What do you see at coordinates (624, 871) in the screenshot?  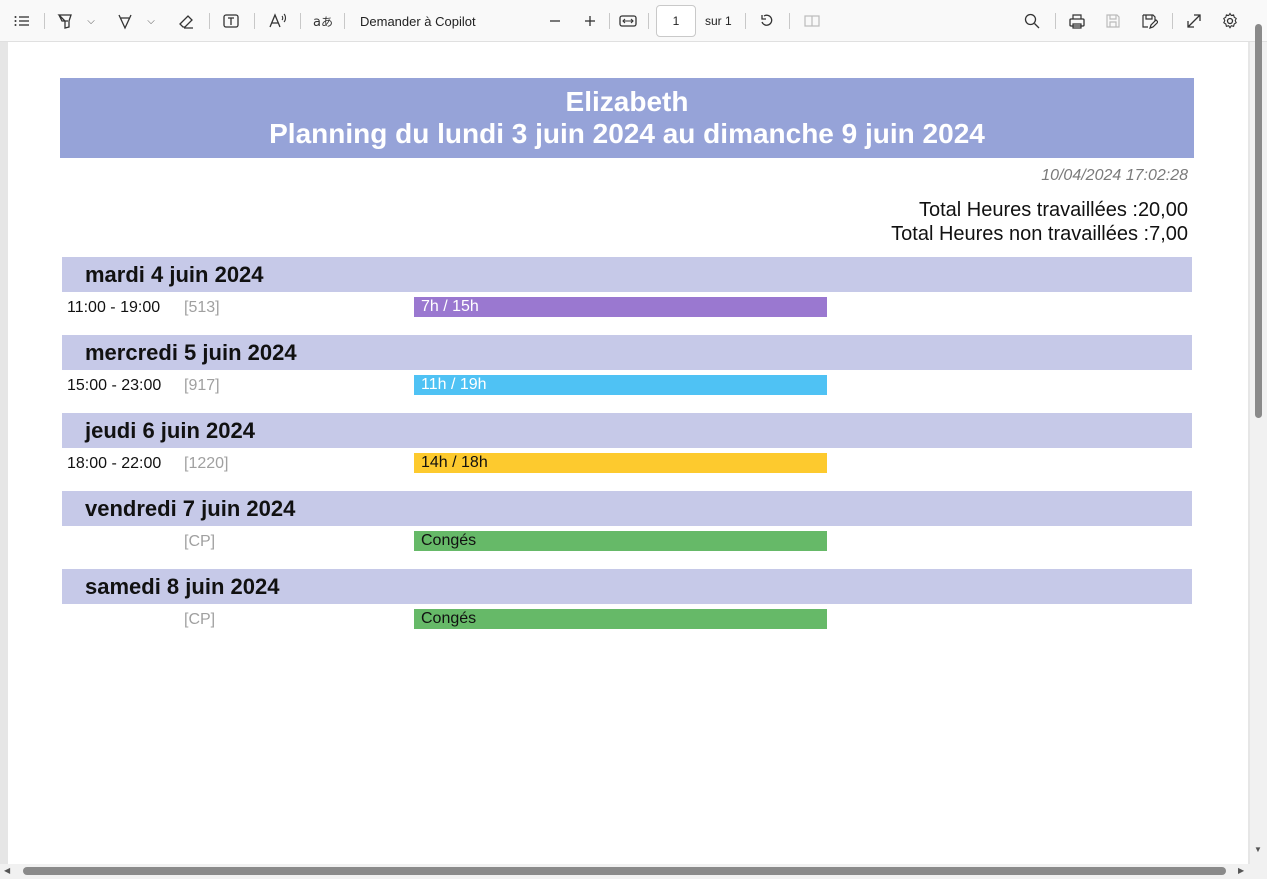 I see `horizontal-scroll-thumb` at bounding box center [624, 871].